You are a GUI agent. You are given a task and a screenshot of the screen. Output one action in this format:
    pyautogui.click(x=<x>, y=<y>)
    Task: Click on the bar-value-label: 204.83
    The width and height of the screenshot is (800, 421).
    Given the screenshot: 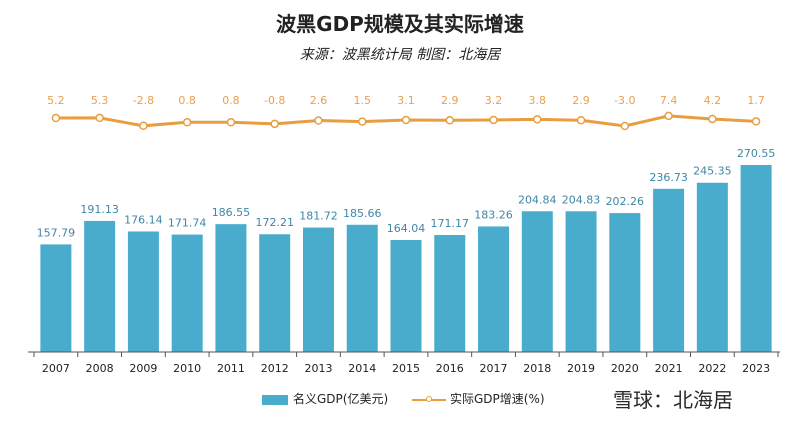 What is the action you would take?
    pyautogui.click(x=581, y=199)
    